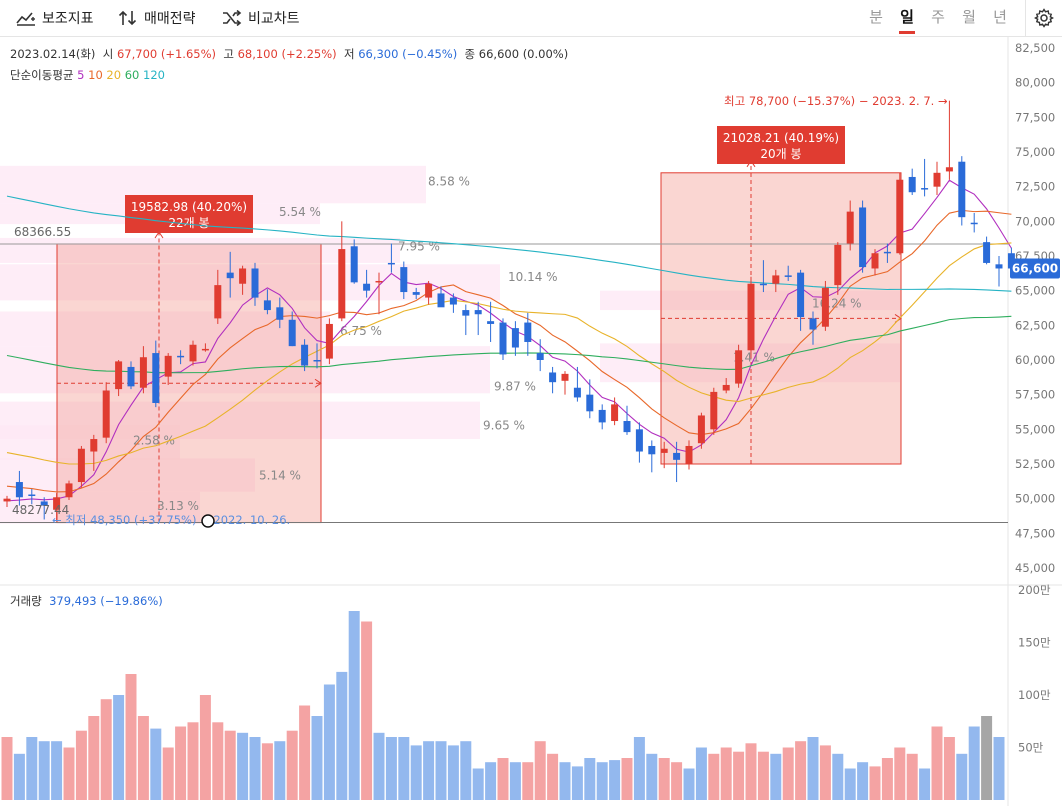 Image resolution: width=1062 pixels, height=806 pixels. I want to click on ma-period-120: 120, so click(152, 75).